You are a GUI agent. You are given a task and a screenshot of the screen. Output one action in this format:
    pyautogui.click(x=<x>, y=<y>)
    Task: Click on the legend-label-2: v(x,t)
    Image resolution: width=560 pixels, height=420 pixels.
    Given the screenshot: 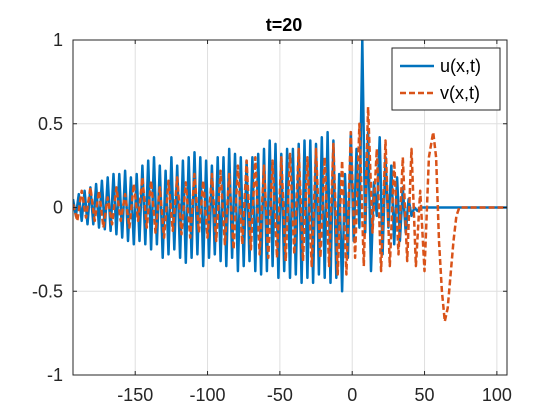 What is the action you would take?
    pyautogui.click(x=460, y=93)
    